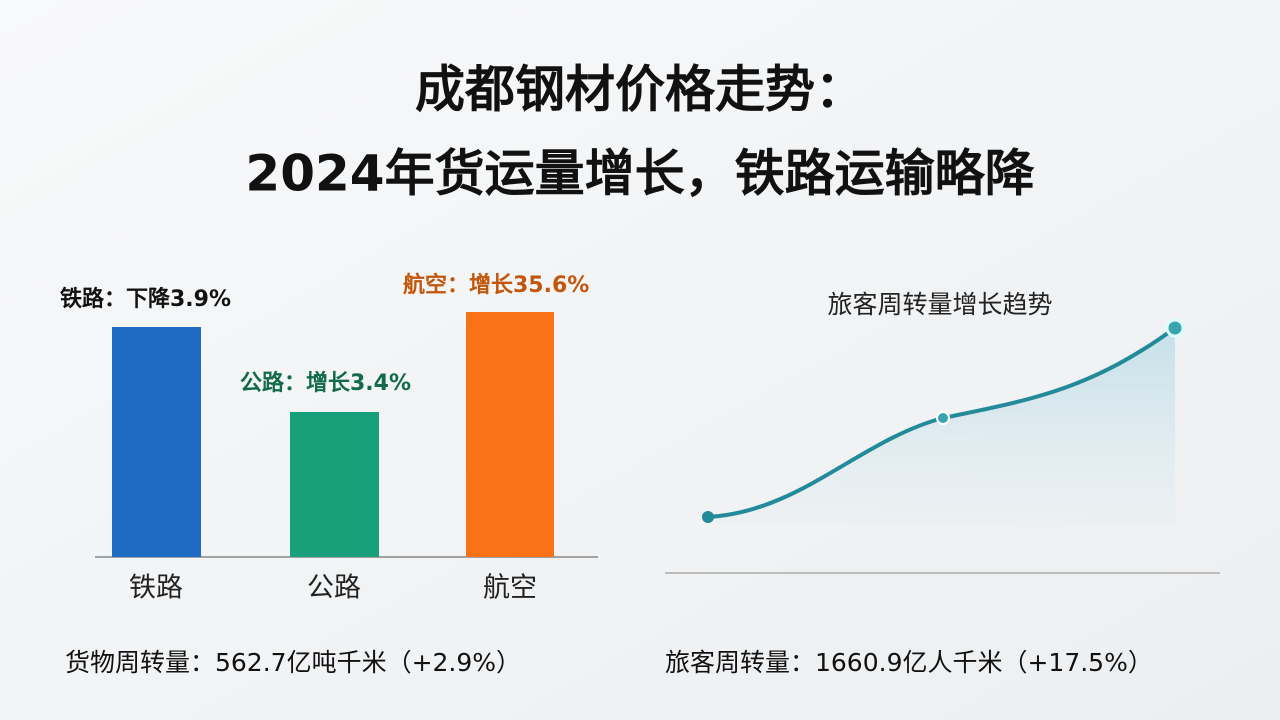 The height and width of the screenshot is (720, 1280). I want to click on bar-label: 航空：增长35.6%, so click(496, 285).